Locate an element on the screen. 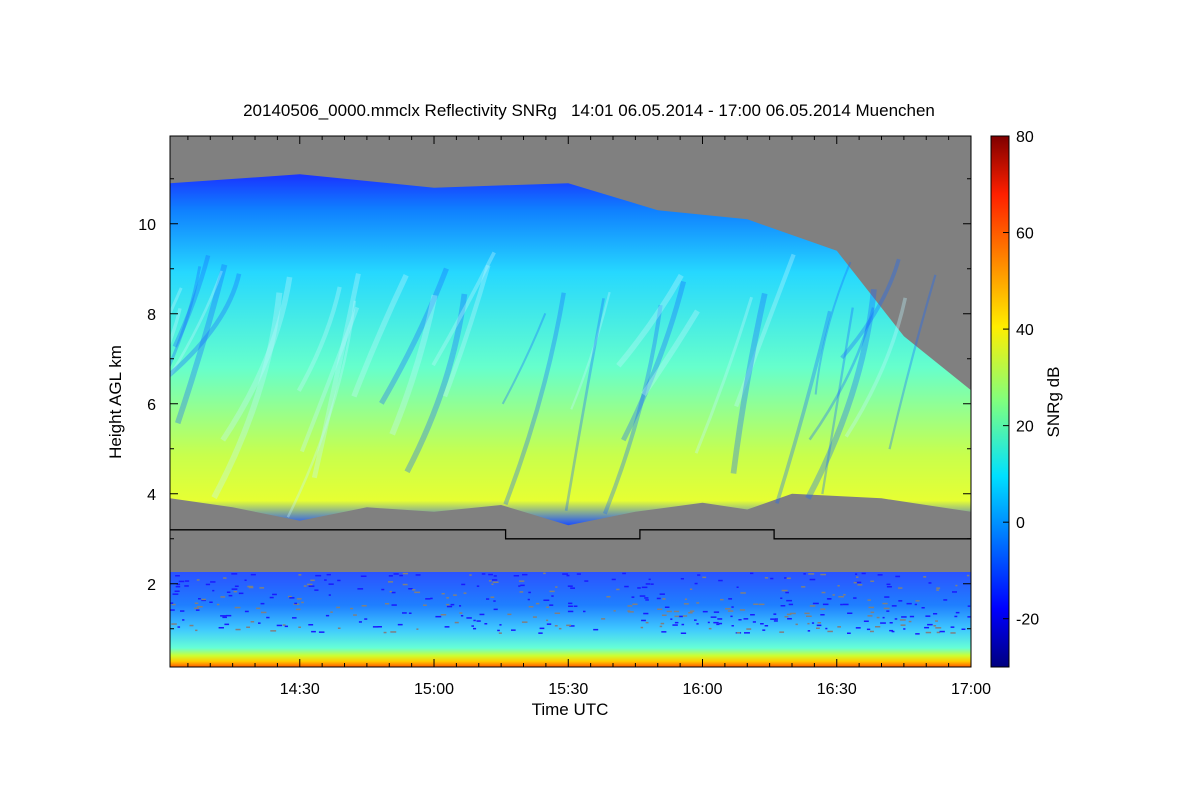  x-tick-label: 15:00 is located at coordinates (434, 689).